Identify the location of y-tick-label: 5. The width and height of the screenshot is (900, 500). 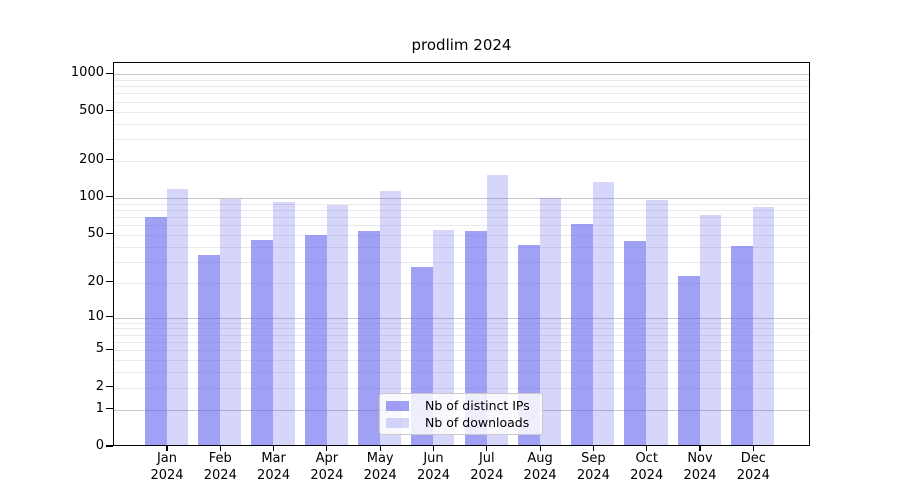
(99, 349).